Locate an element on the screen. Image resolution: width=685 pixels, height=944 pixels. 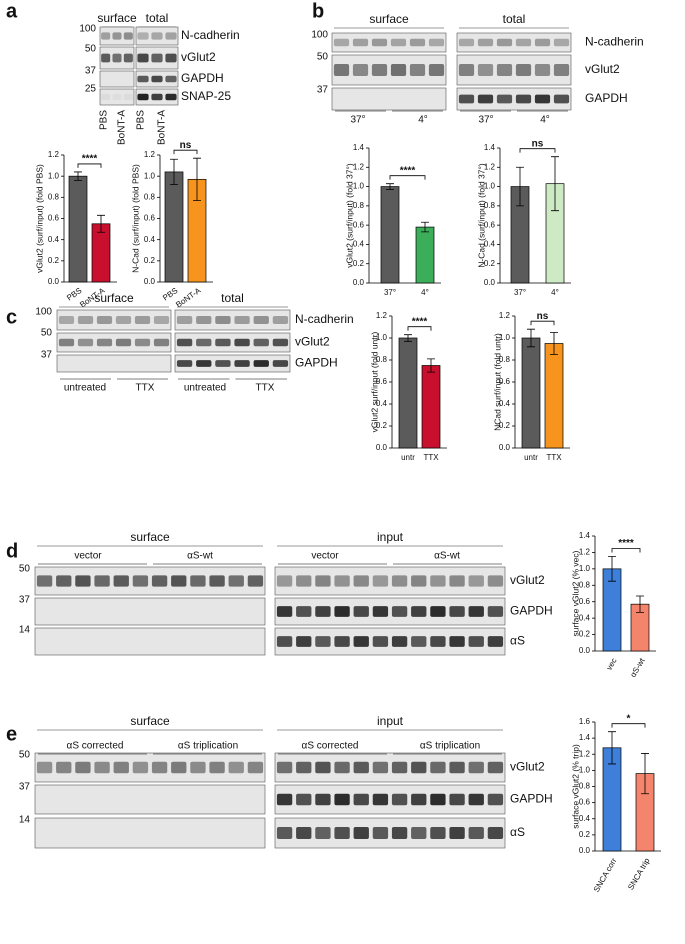
lane-label: BoNT-A is located at coordinates (162, 127).